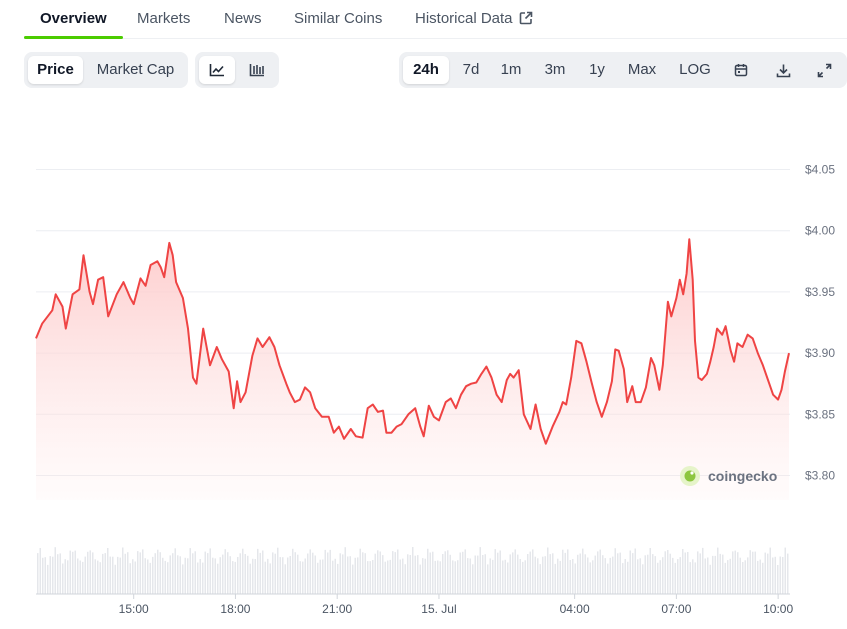 Image resolution: width=847 pixels, height=629 pixels. I want to click on y-tick-label: $3.80, so click(820, 476).